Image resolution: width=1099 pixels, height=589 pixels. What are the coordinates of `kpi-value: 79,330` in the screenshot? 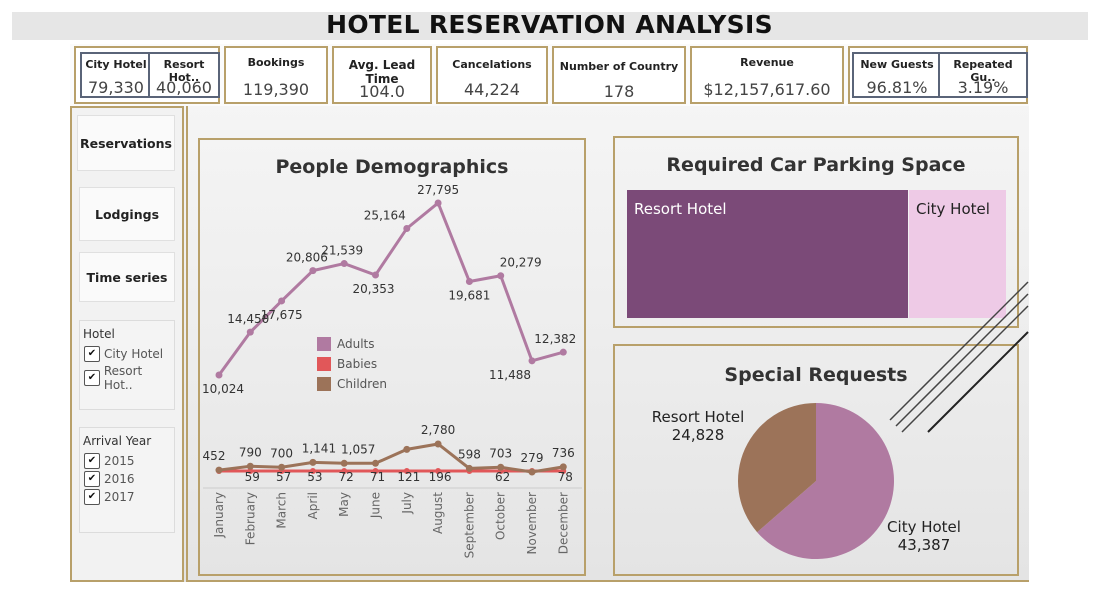 It's located at (116, 87).